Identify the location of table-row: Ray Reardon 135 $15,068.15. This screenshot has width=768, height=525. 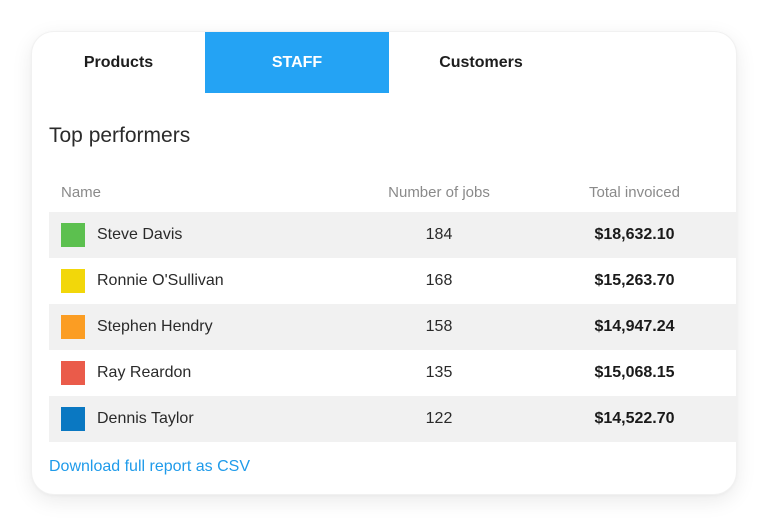
(392, 373).